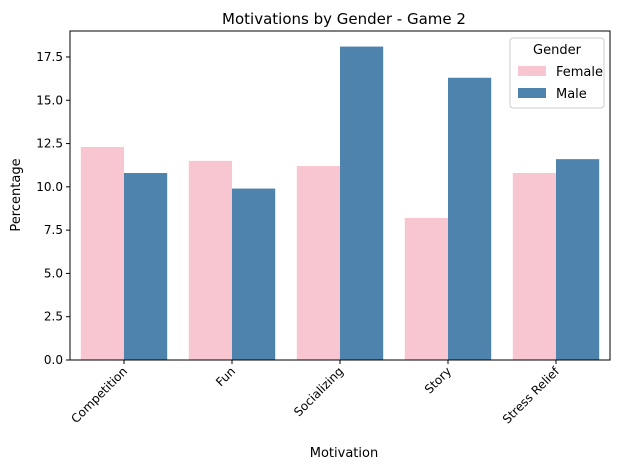 This screenshot has height=474, width=630. Describe the element at coordinates (53, 273) in the screenshot. I see `y-tick-label: 5.0` at that location.